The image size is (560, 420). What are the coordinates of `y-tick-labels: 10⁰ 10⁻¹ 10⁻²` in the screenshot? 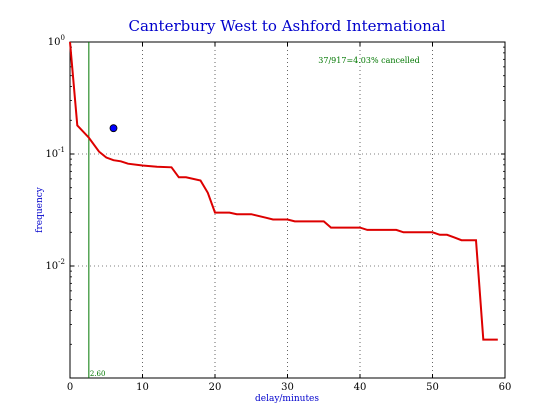 It's located at (55, 153).